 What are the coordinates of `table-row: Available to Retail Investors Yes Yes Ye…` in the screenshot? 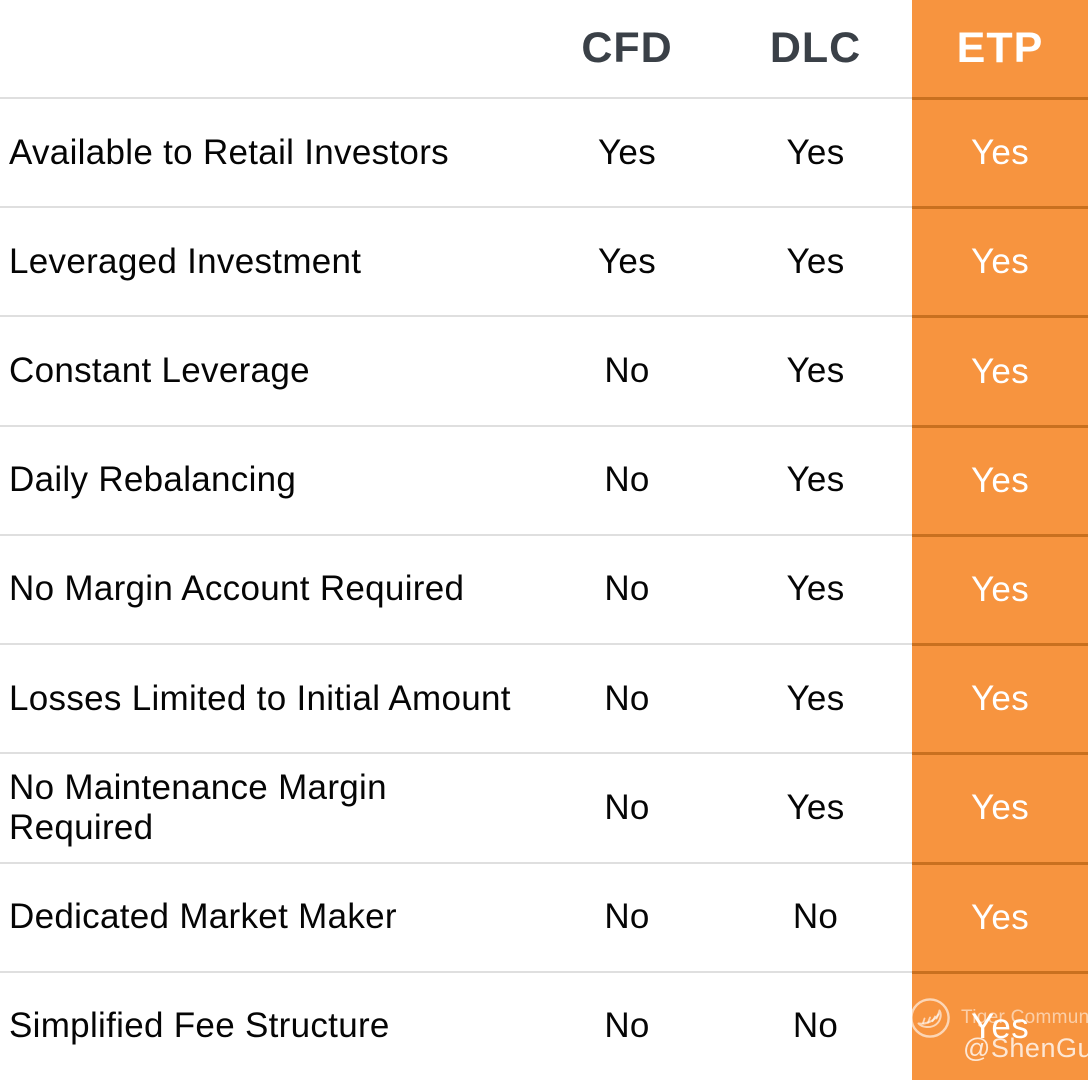 It's located at (544, 152).